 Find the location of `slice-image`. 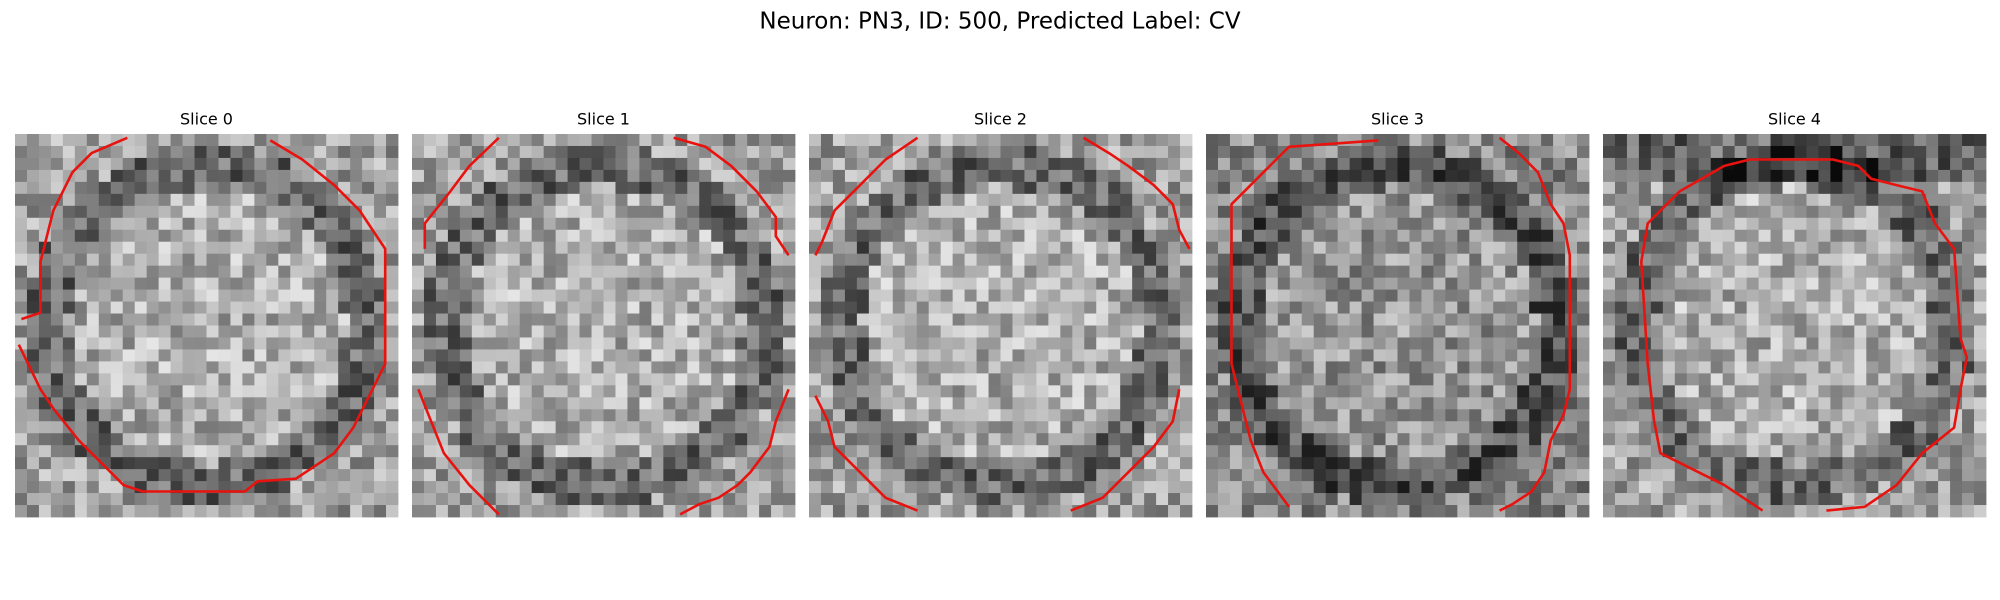

slice-image is located at coordinates (1398, 326).